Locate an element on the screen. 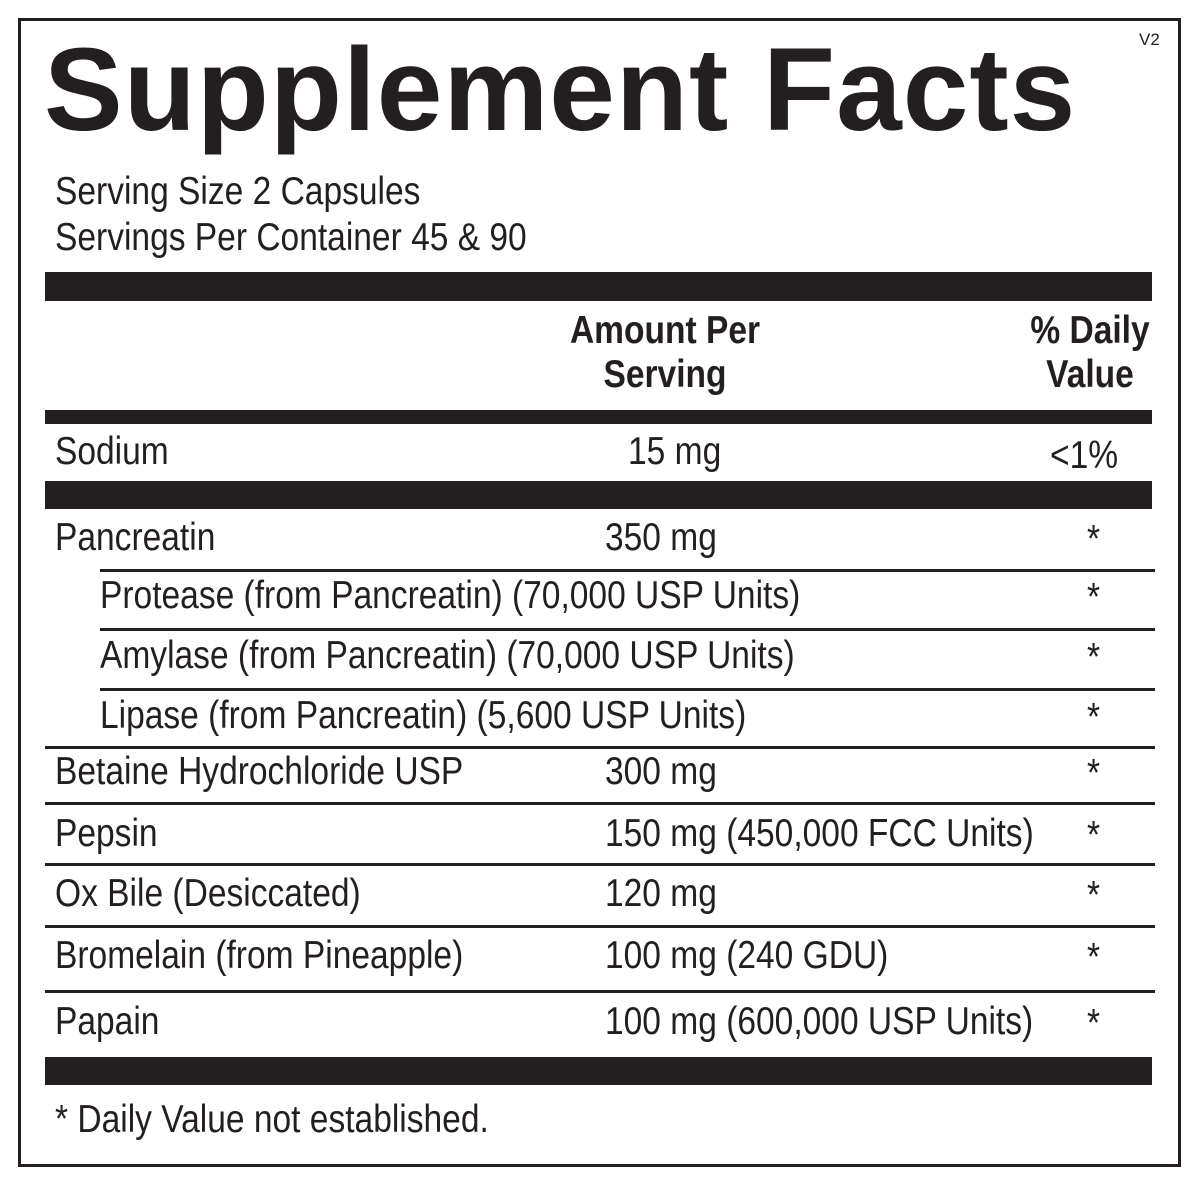  sodium-name: Sodium is located at coordinates (112, 451).